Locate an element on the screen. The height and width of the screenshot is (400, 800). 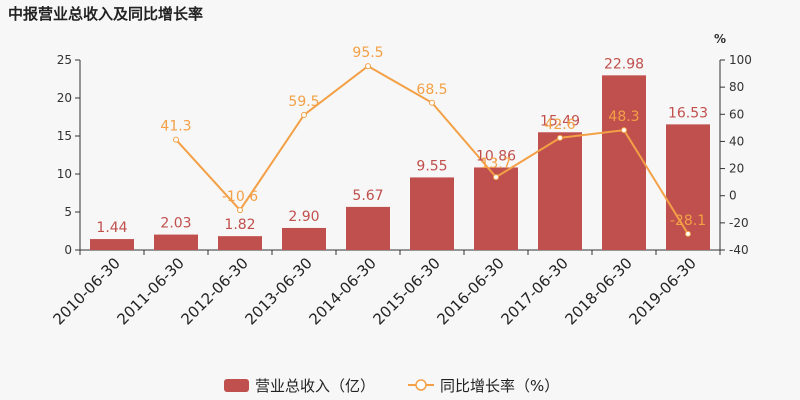
line-value-label: -28.1 is located at coordinates (688, 221).